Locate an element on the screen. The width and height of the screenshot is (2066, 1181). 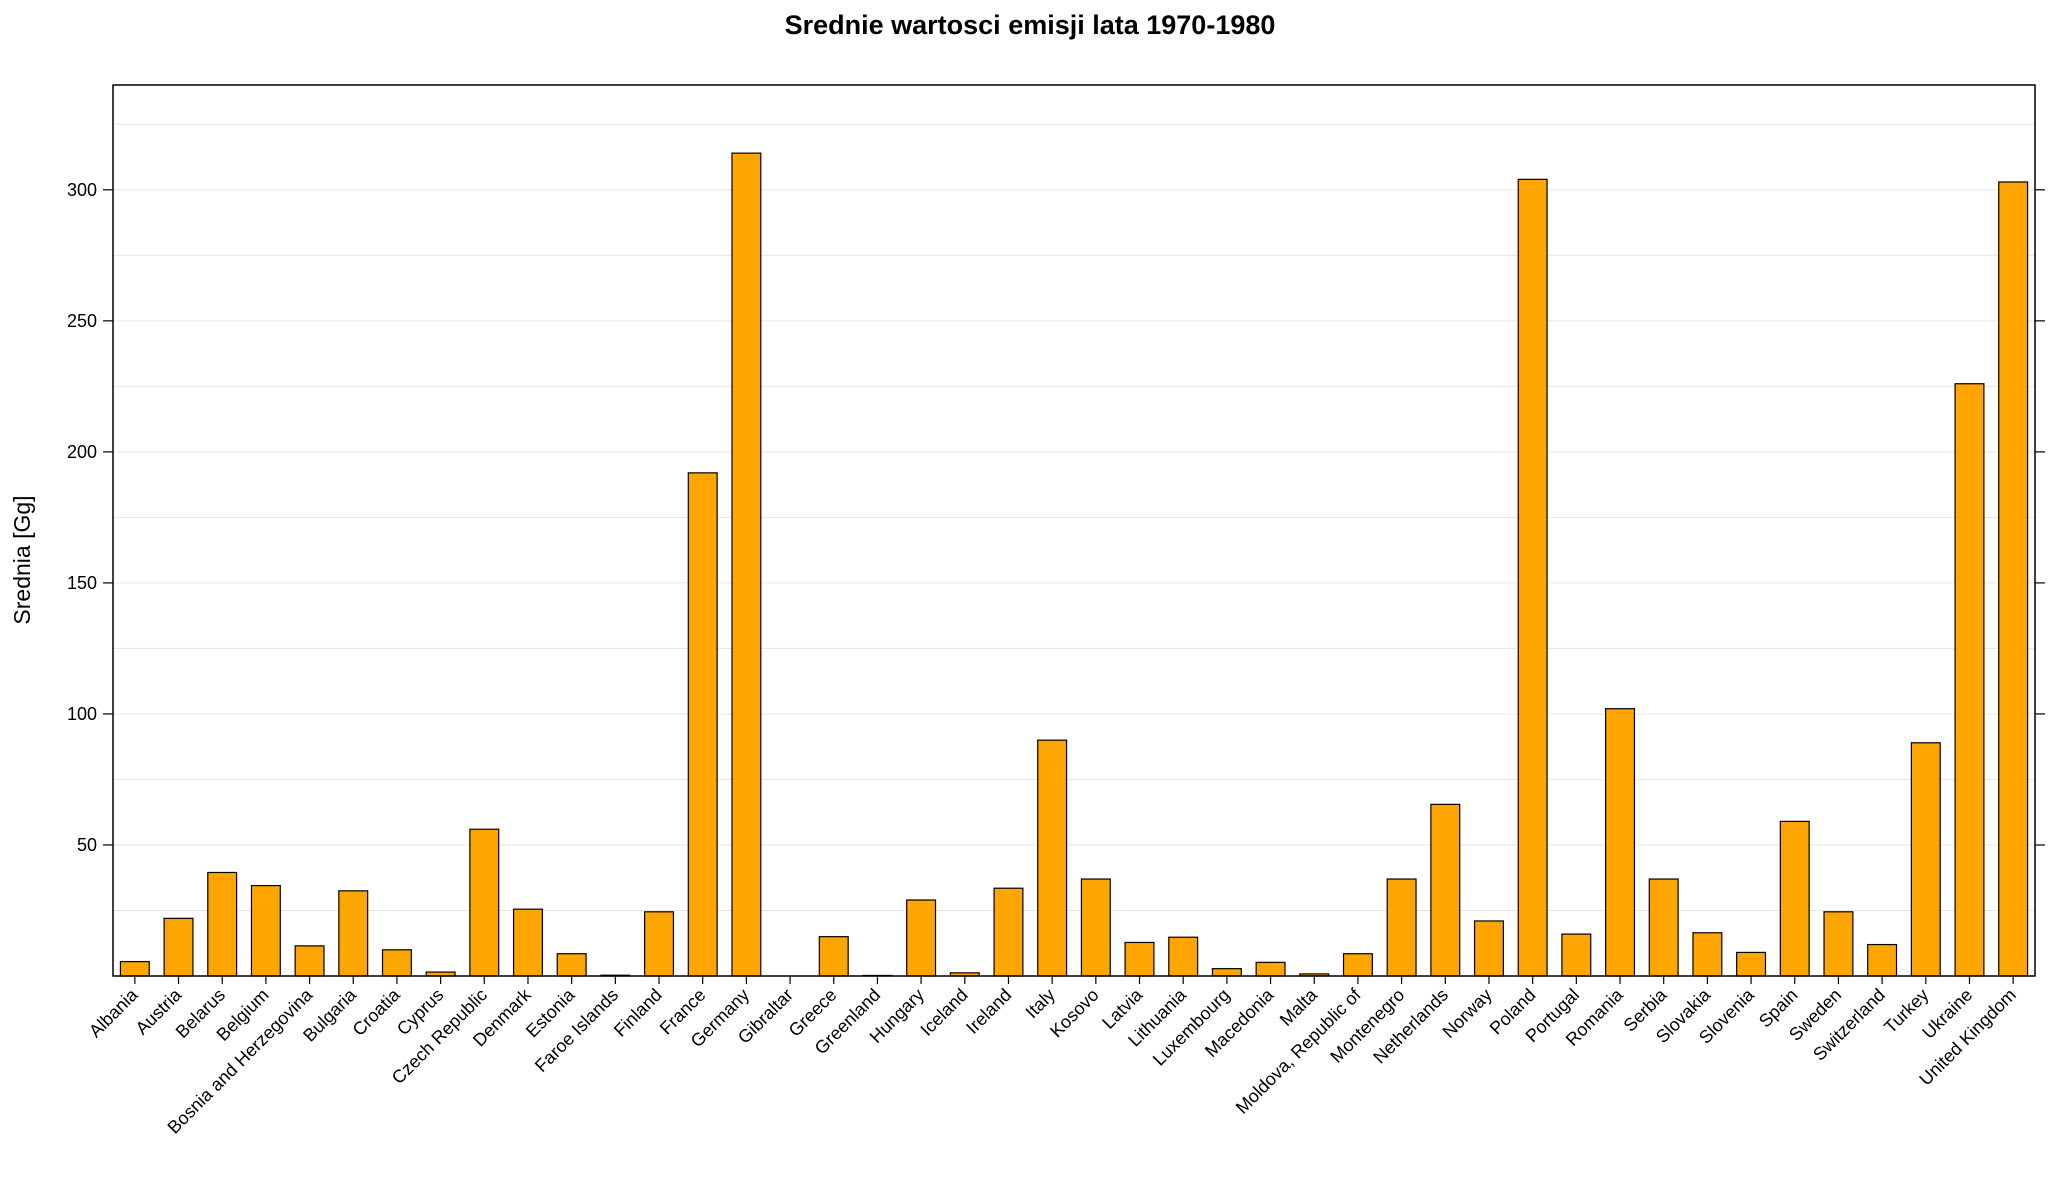
x-tick-label: Ireland is located at coordinates (988, 1011).